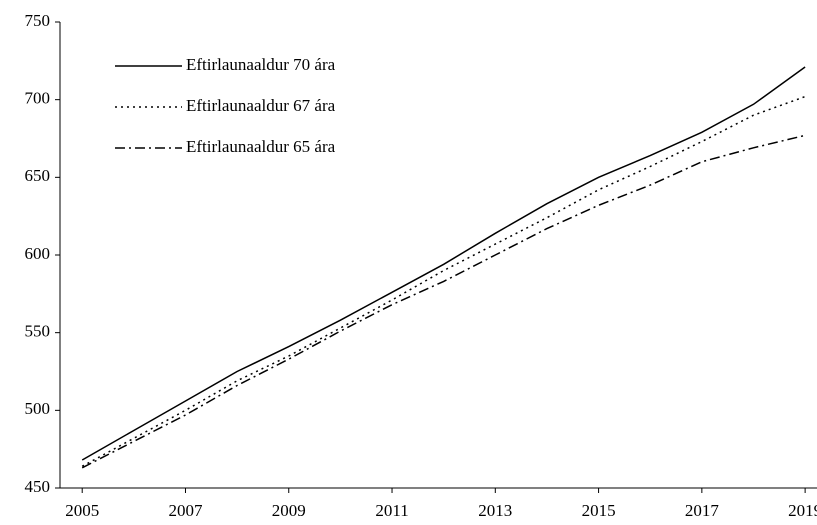  Describe the element at coordinates (391, 510) in the screenshot. I see `x-tick-label: 2011` at that location.